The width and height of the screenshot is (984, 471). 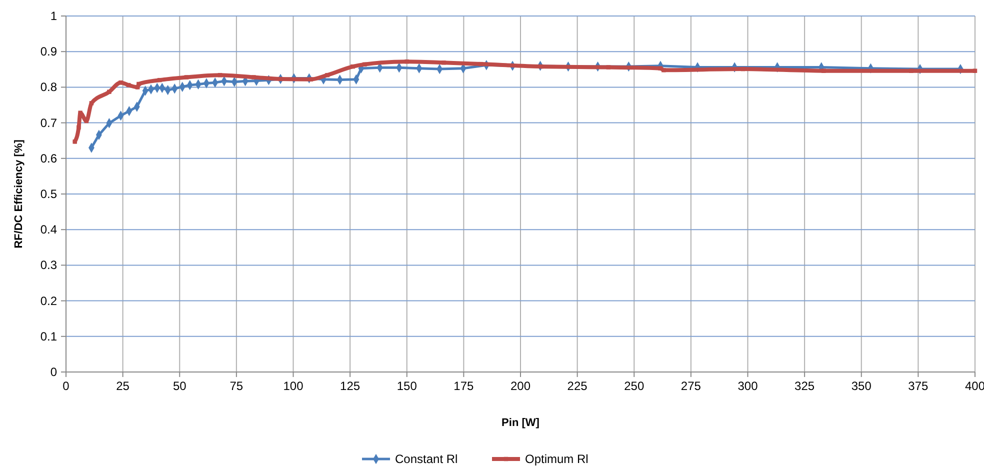 I want to click on x-tick-label: 50, so click(x=179, y=386).